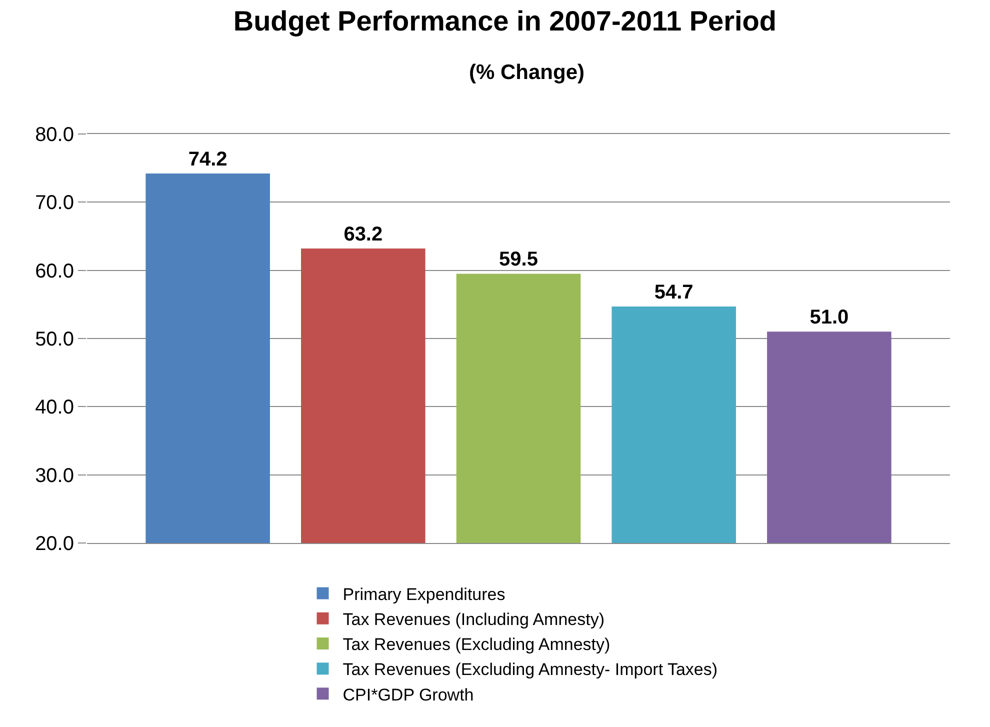  What do you see at coordinates (526, 72) in the screenshot?
I see `chart-subtitle: (% Change)` at bounding box center [526, 72].